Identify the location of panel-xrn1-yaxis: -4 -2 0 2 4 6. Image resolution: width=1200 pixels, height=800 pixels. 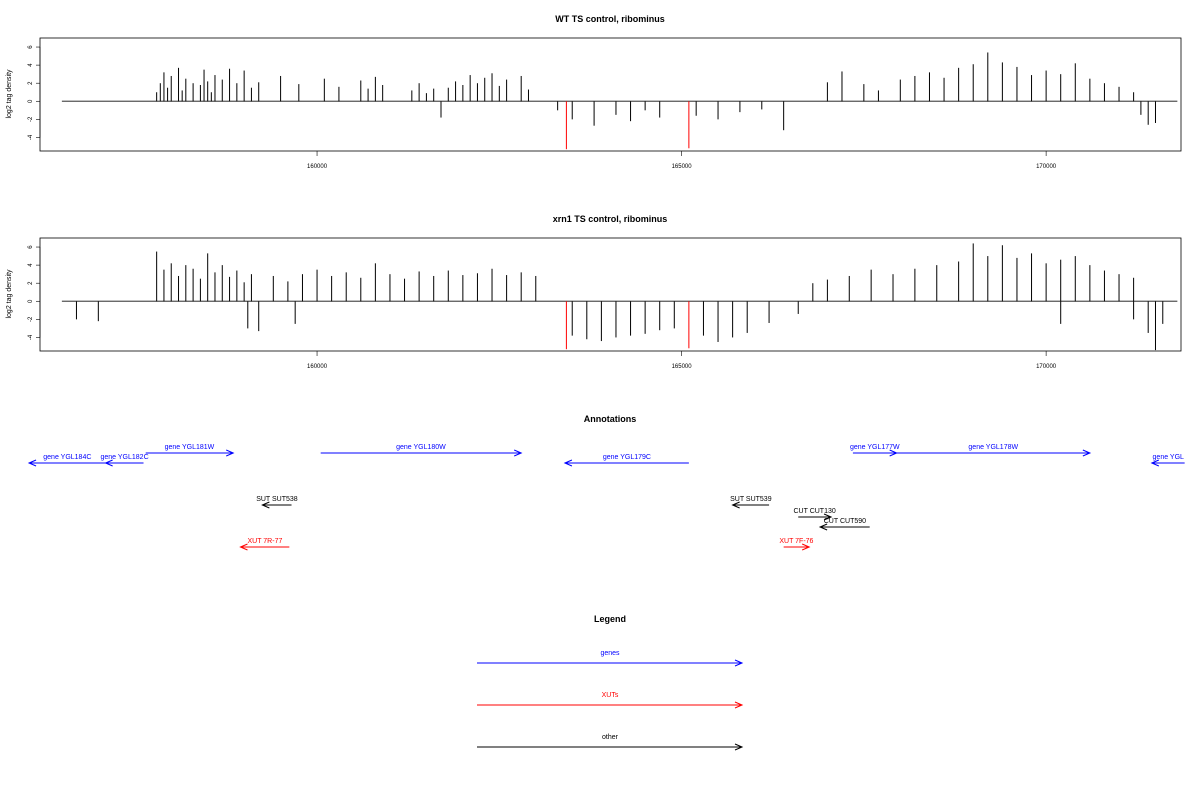
(34, 292).